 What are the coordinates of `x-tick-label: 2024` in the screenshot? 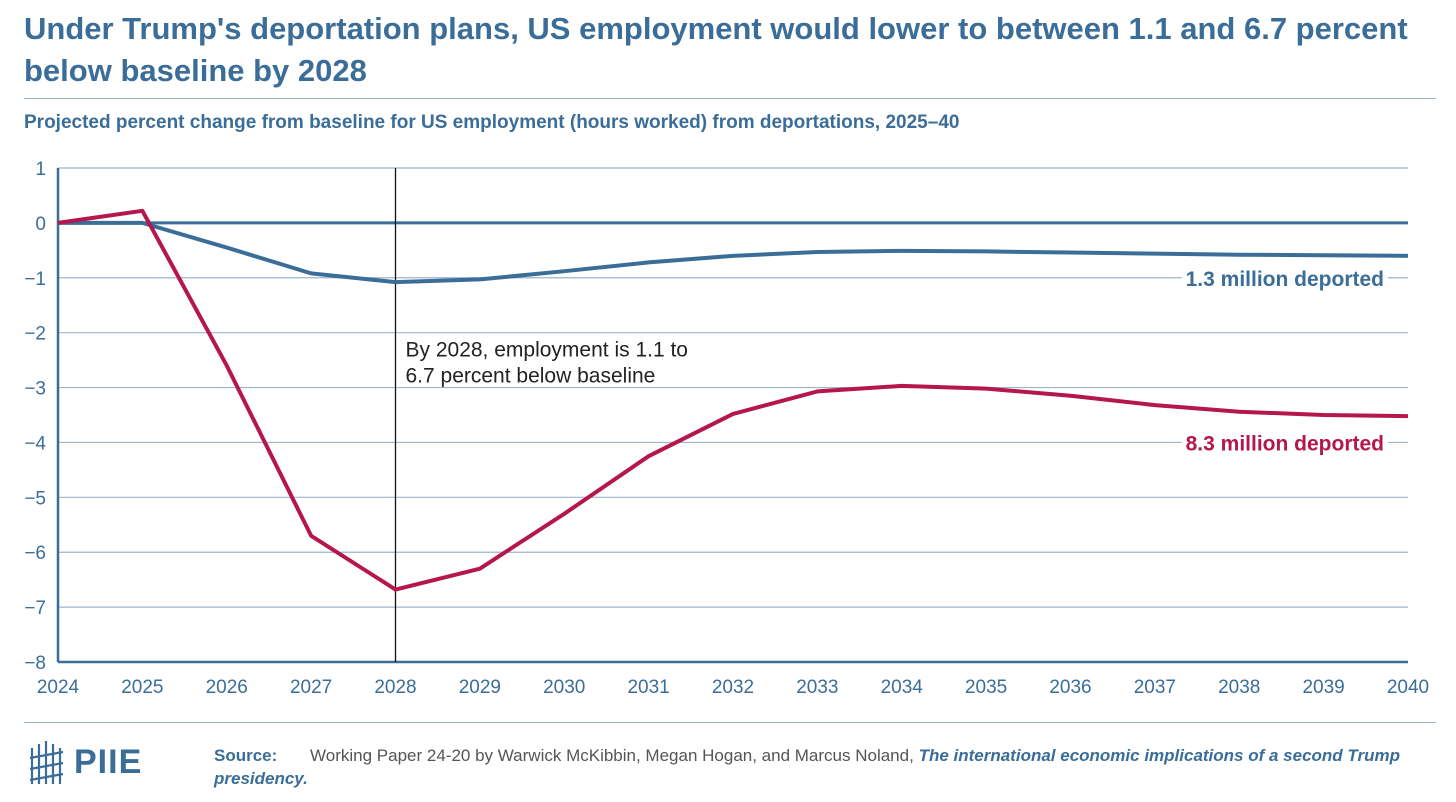 It's located at (58, 687).